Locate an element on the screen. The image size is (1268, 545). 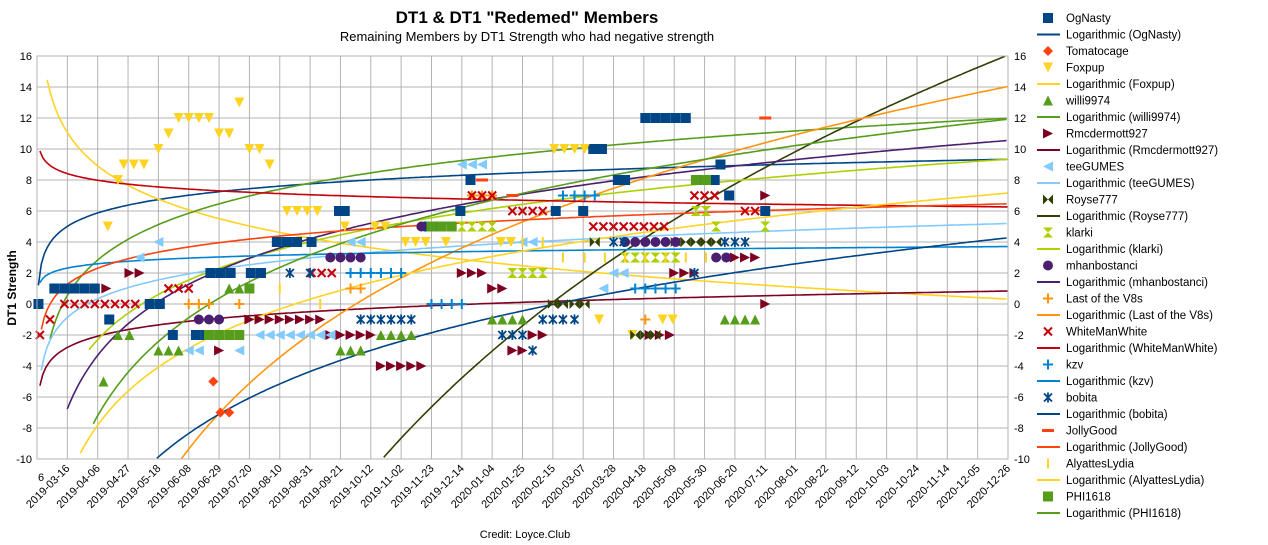
legend-label: Logarithmic (Royse777) is located at coordinates (1127, 217).